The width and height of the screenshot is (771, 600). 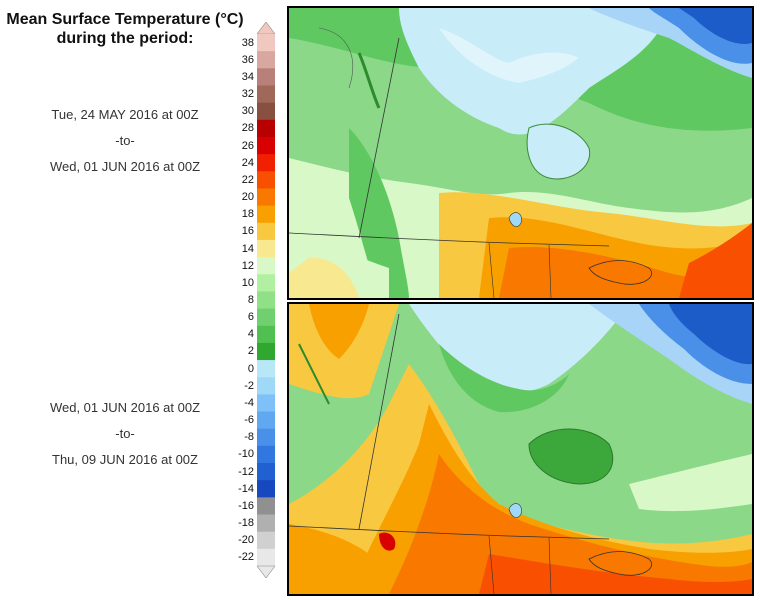 I want to click on colorbar-tick-label: 18, so click(x=247, y=214).